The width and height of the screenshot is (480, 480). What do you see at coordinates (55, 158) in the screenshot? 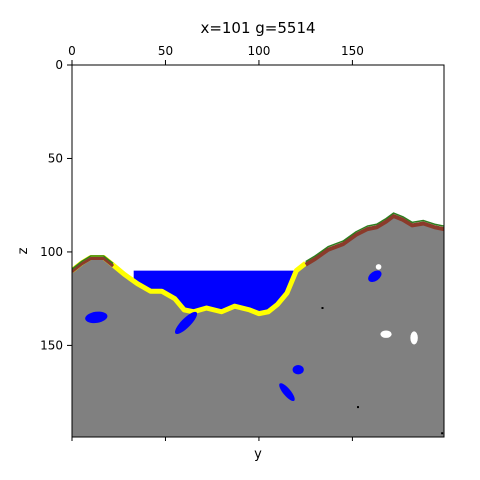
I see `y-tick-label: 50` at bounding box center [55, 158].